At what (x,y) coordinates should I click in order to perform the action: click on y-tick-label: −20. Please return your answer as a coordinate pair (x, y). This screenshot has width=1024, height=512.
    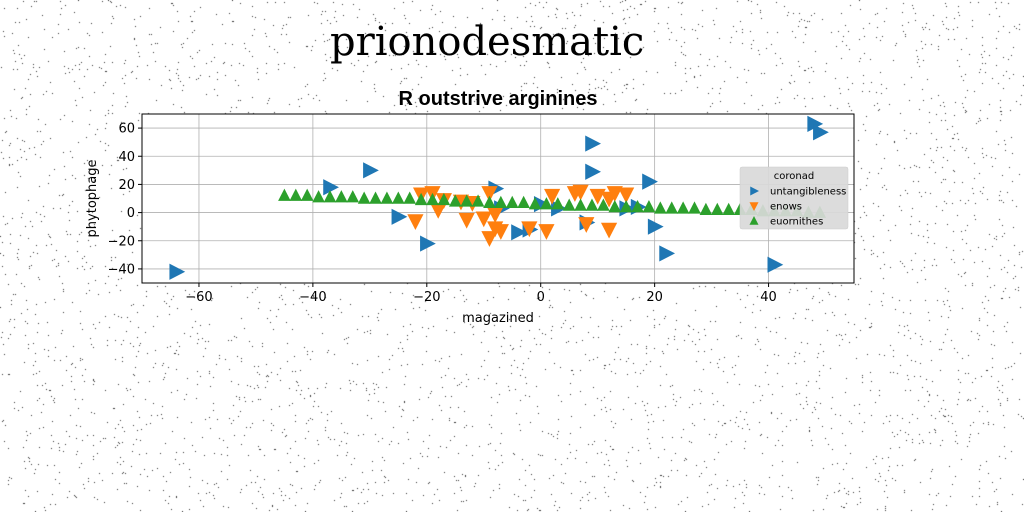
    Looking at the image, I should click on (121, 241).